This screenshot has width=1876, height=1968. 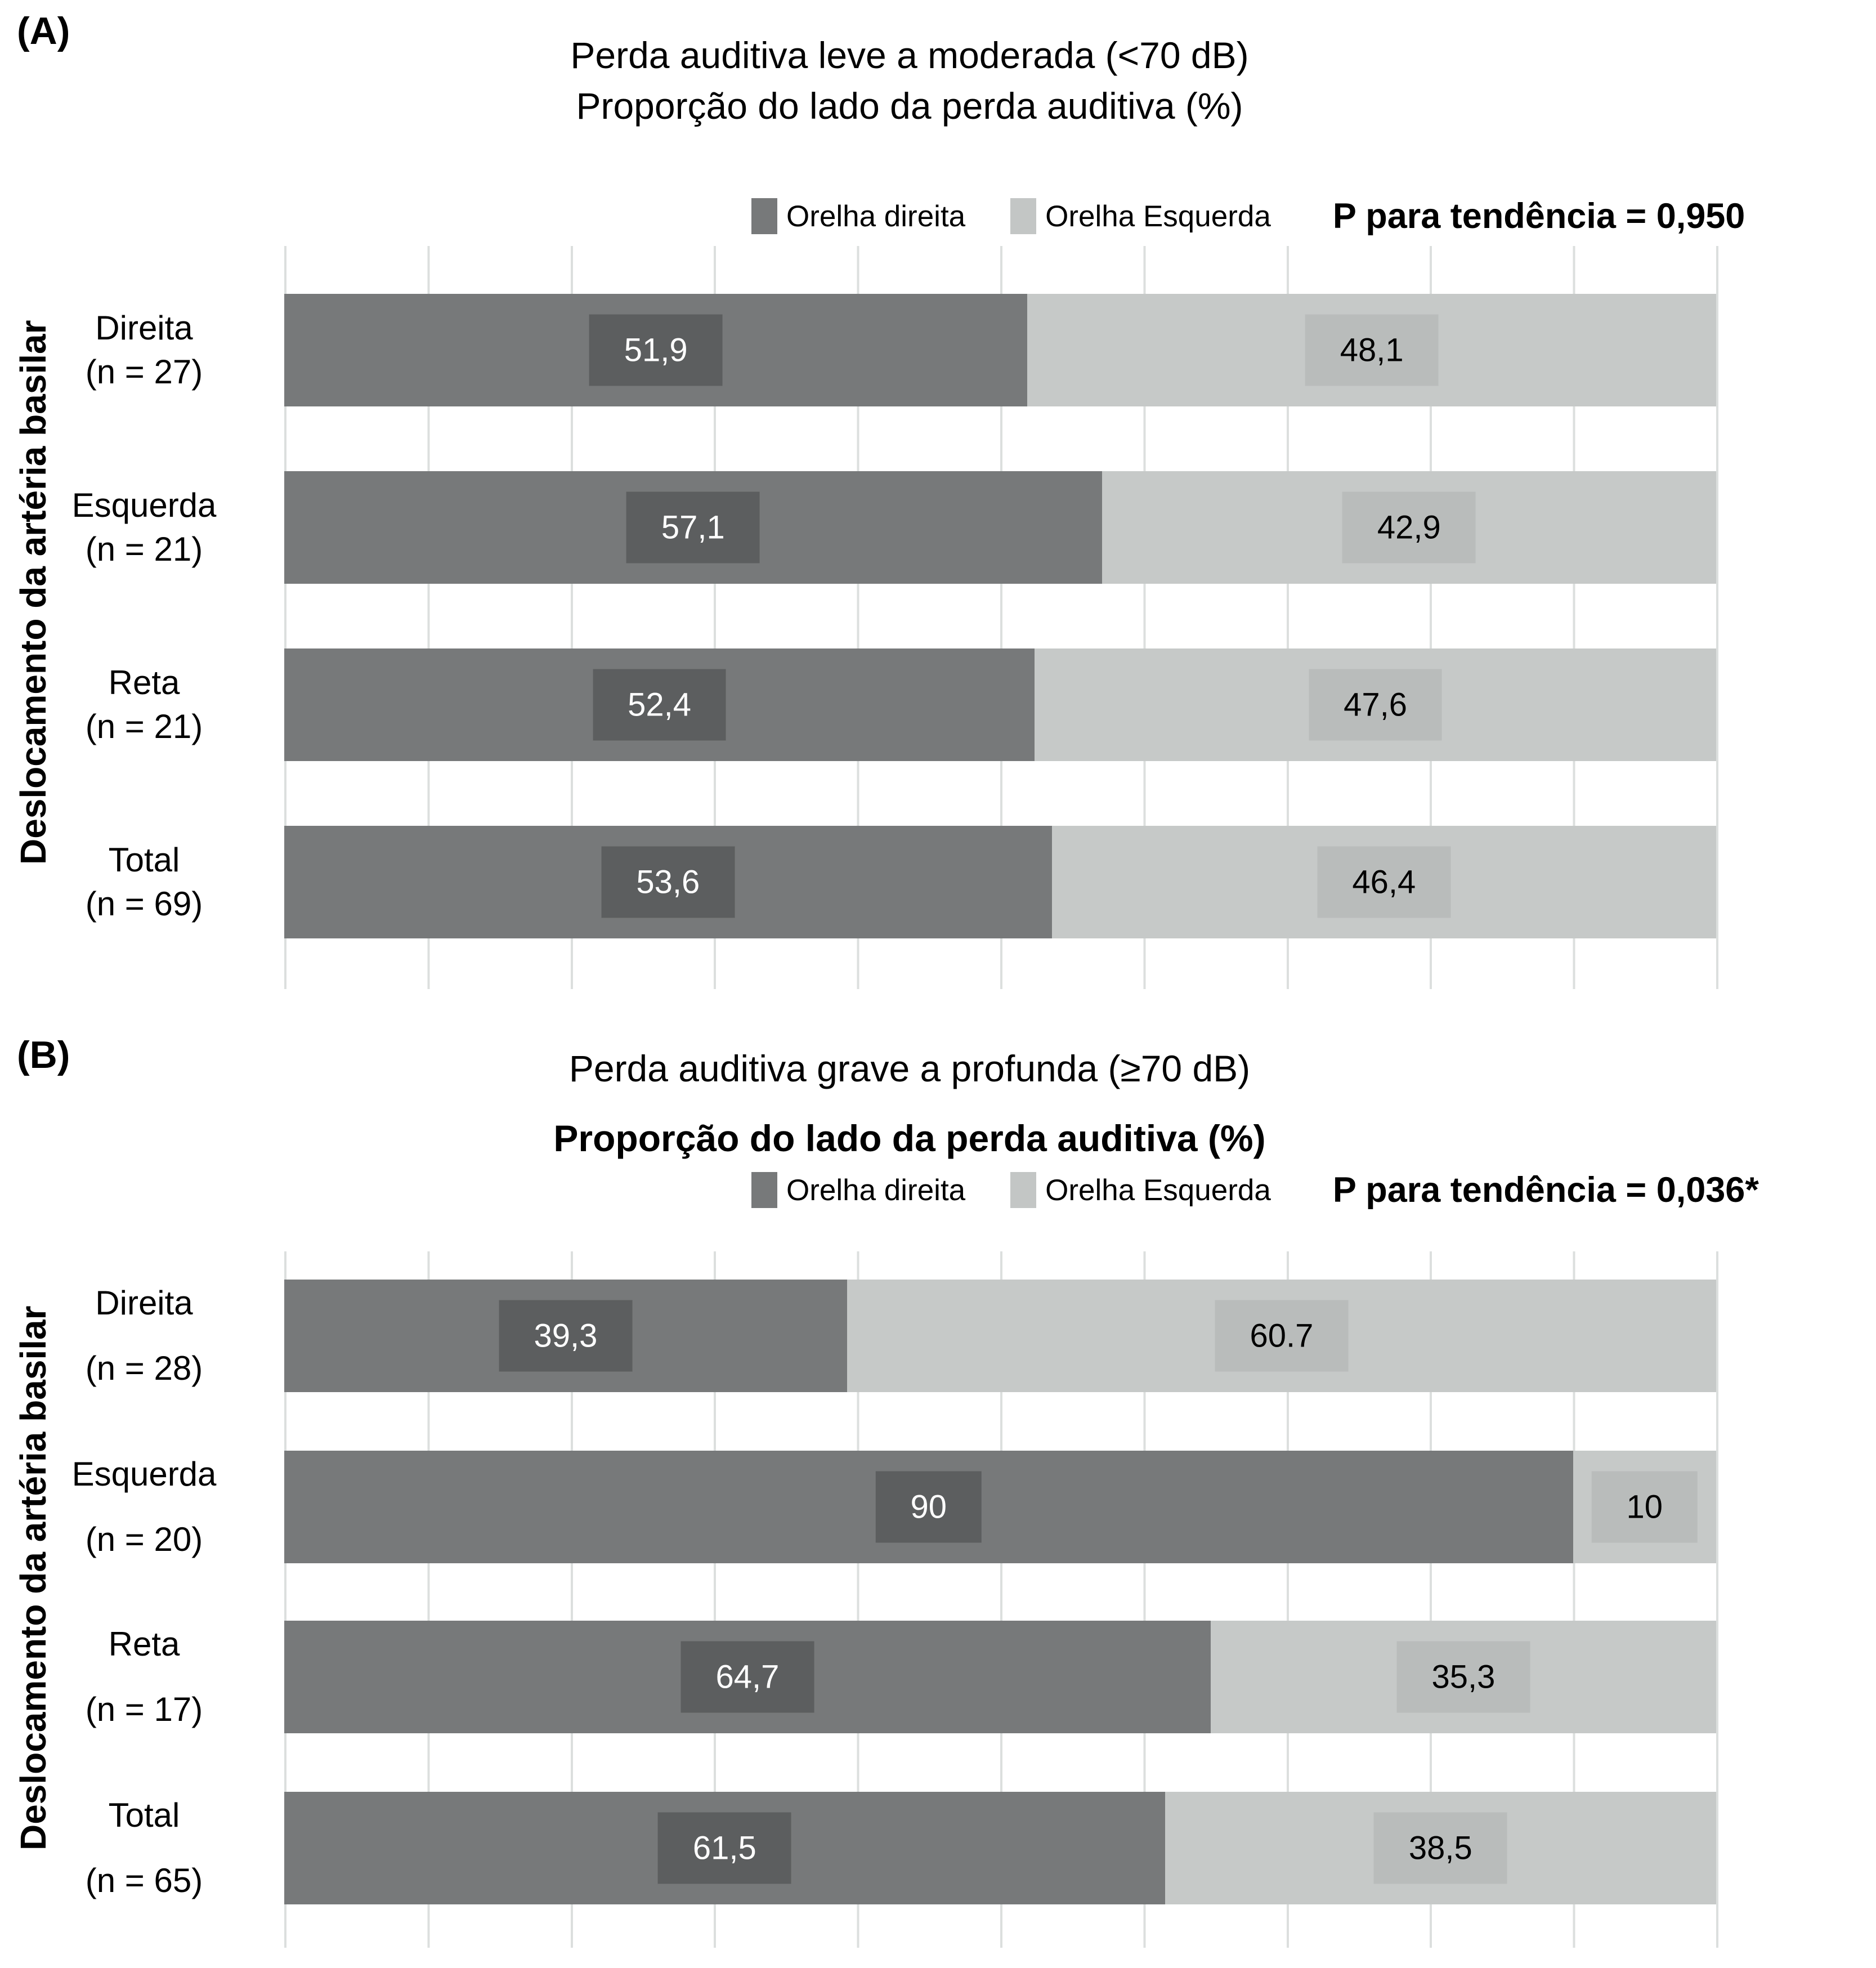 I want to click on bar-value-label: 39,3, so click(x=566, y=1336).